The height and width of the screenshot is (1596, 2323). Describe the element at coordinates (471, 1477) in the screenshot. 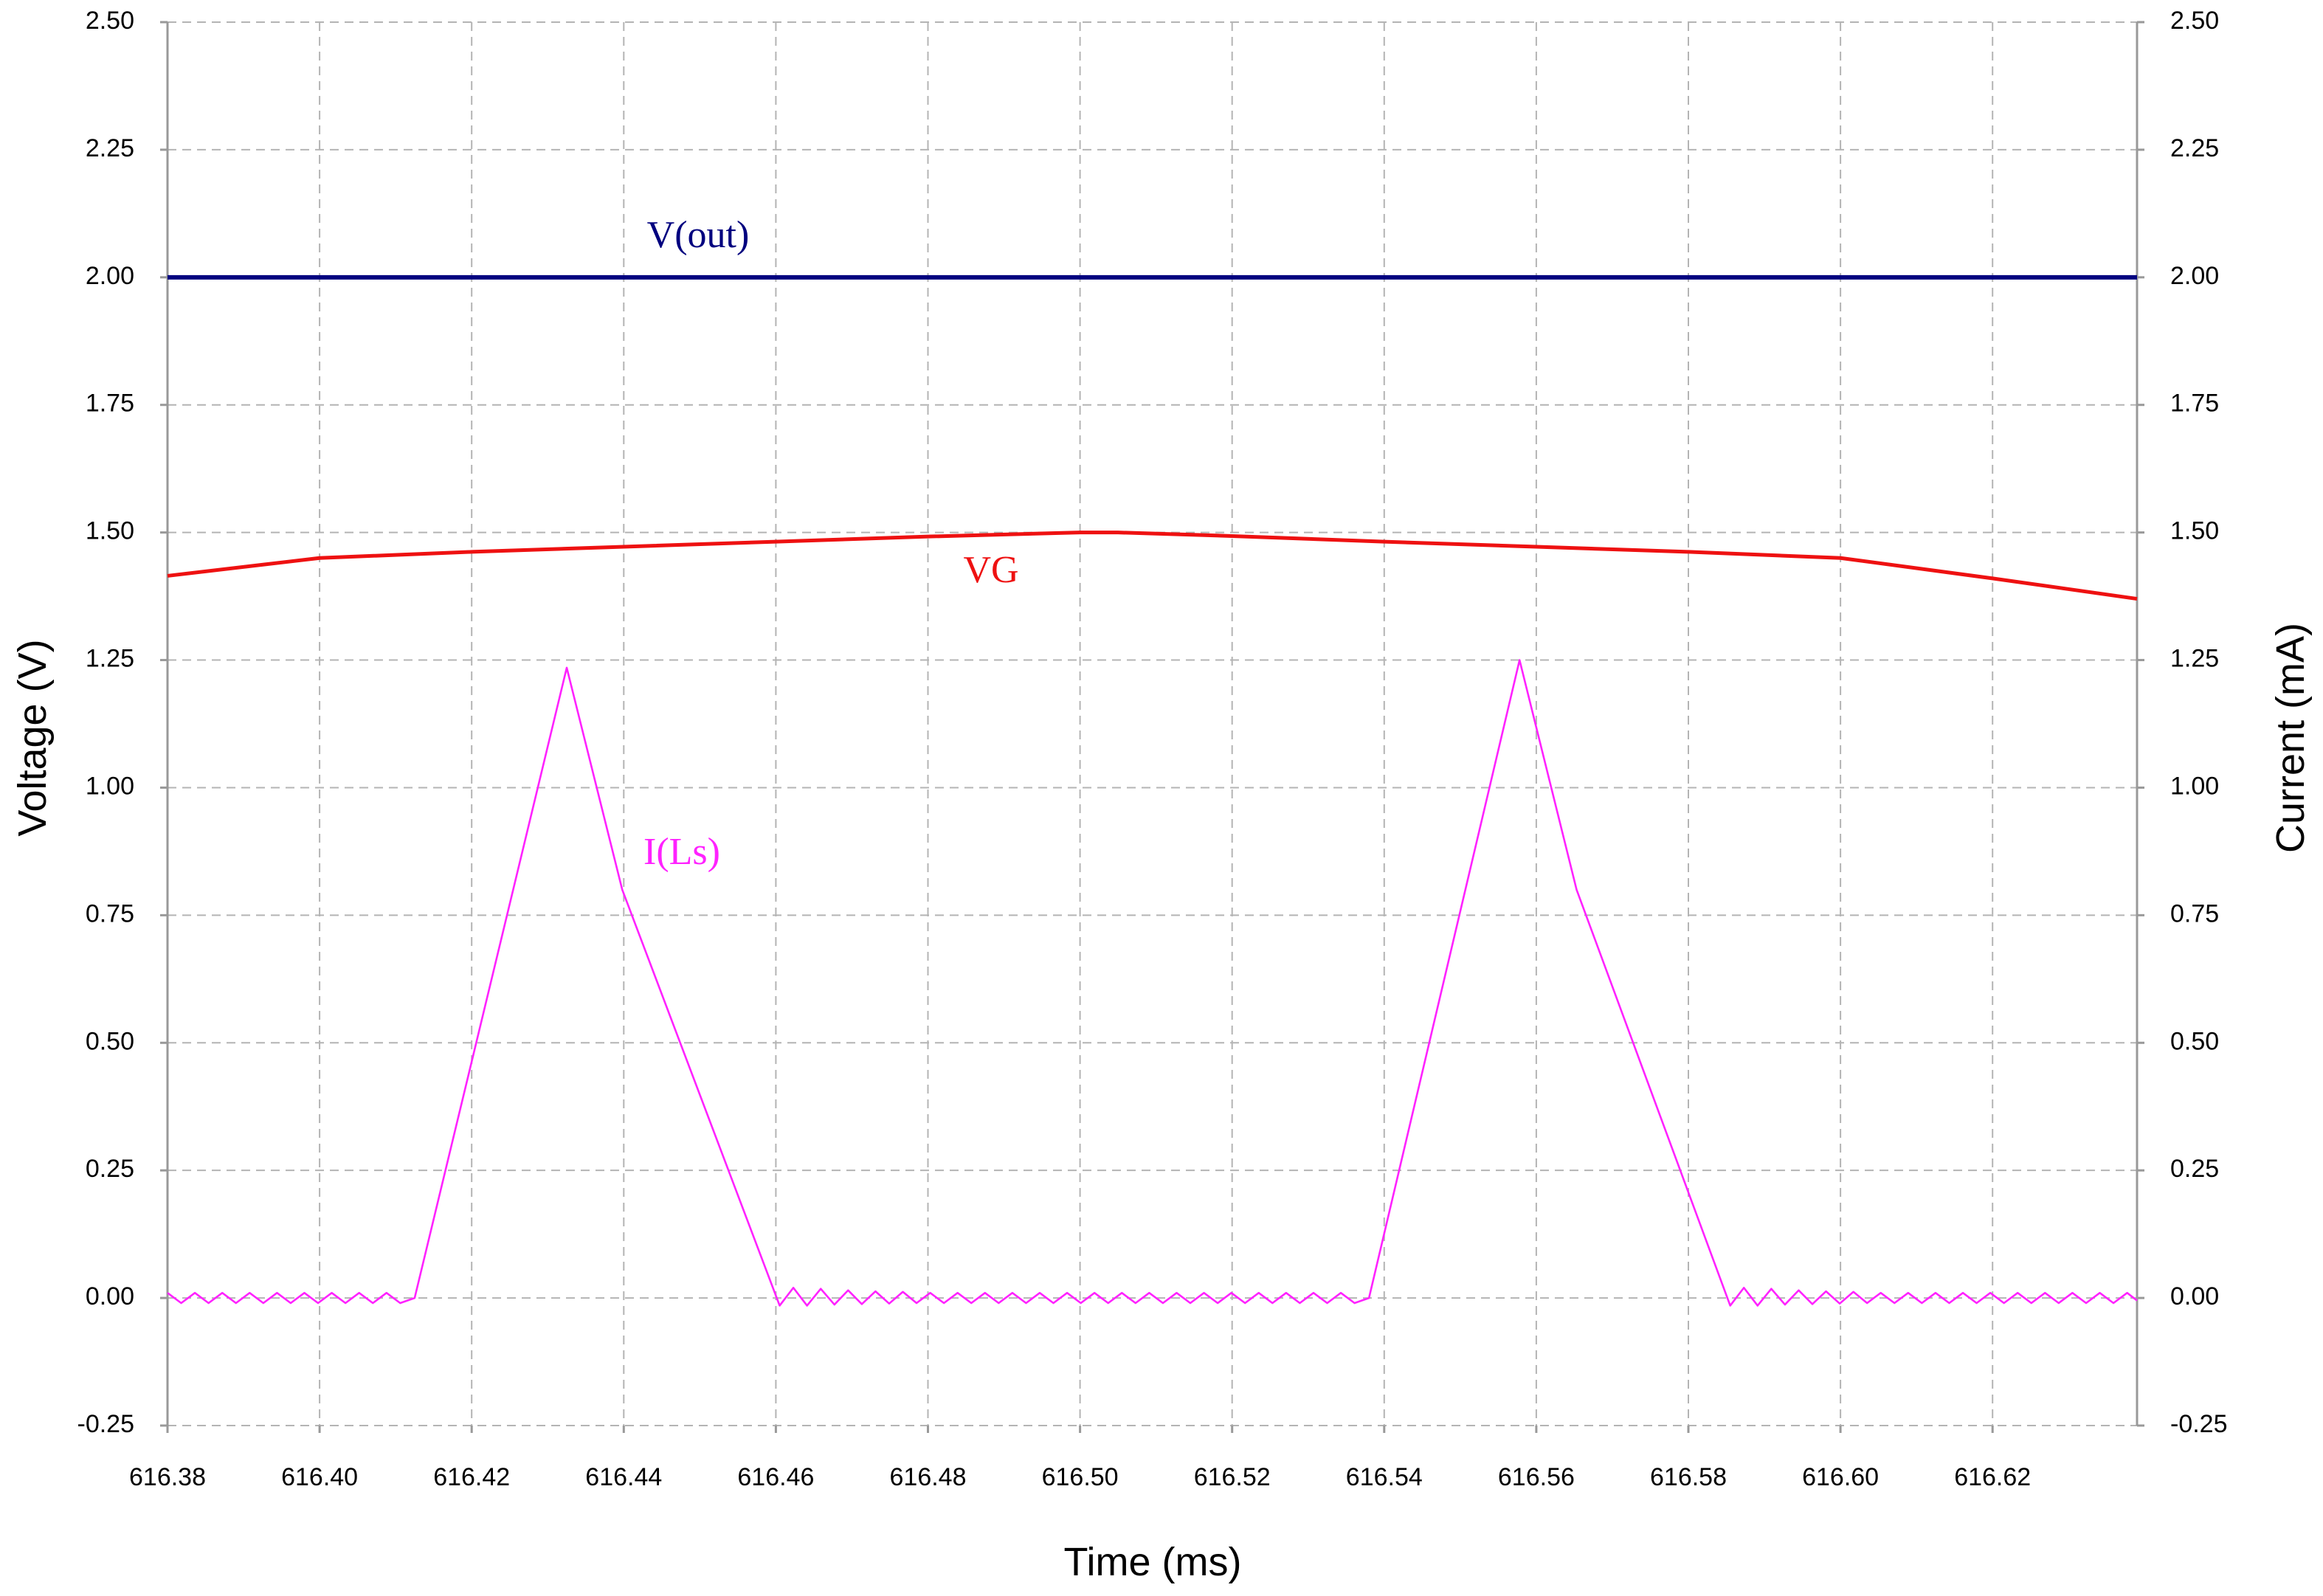

I see `x-tick-label: 616.42` at that location.